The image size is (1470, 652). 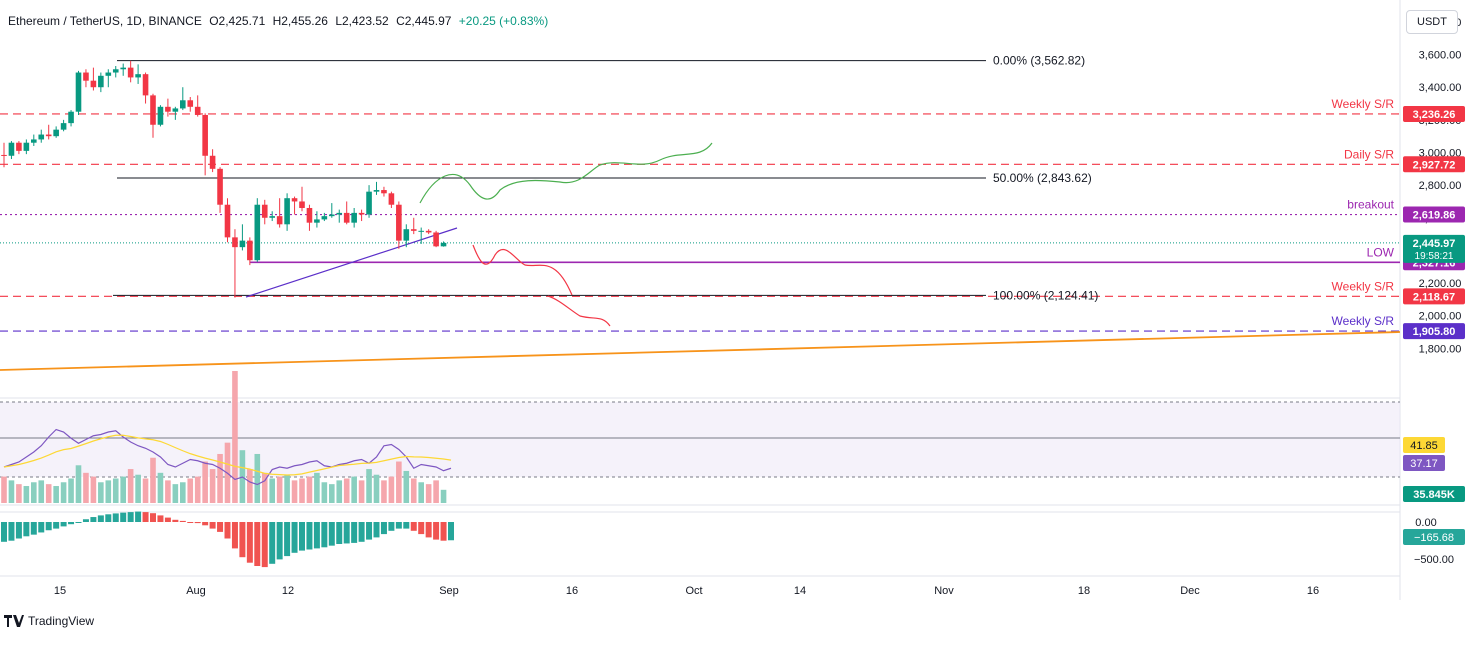 What do you see at coordinates (1424, 446) in the screenshot?
I see `rsi-ma-tag: 41.85` at bounding box center [1424, 446].